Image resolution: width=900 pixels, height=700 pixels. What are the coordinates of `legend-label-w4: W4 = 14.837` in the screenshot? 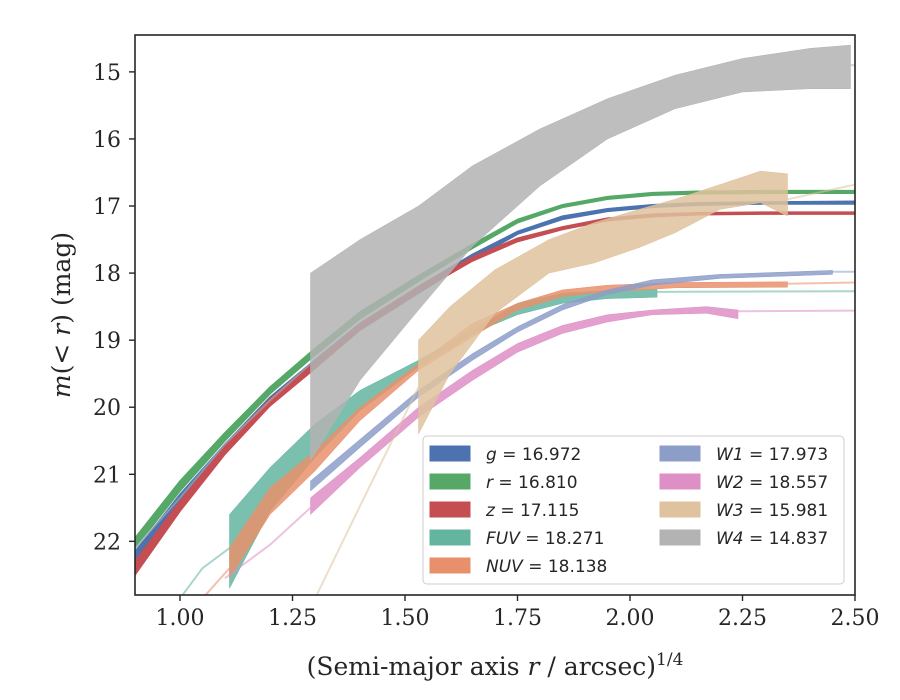 It's located at (772, 539).